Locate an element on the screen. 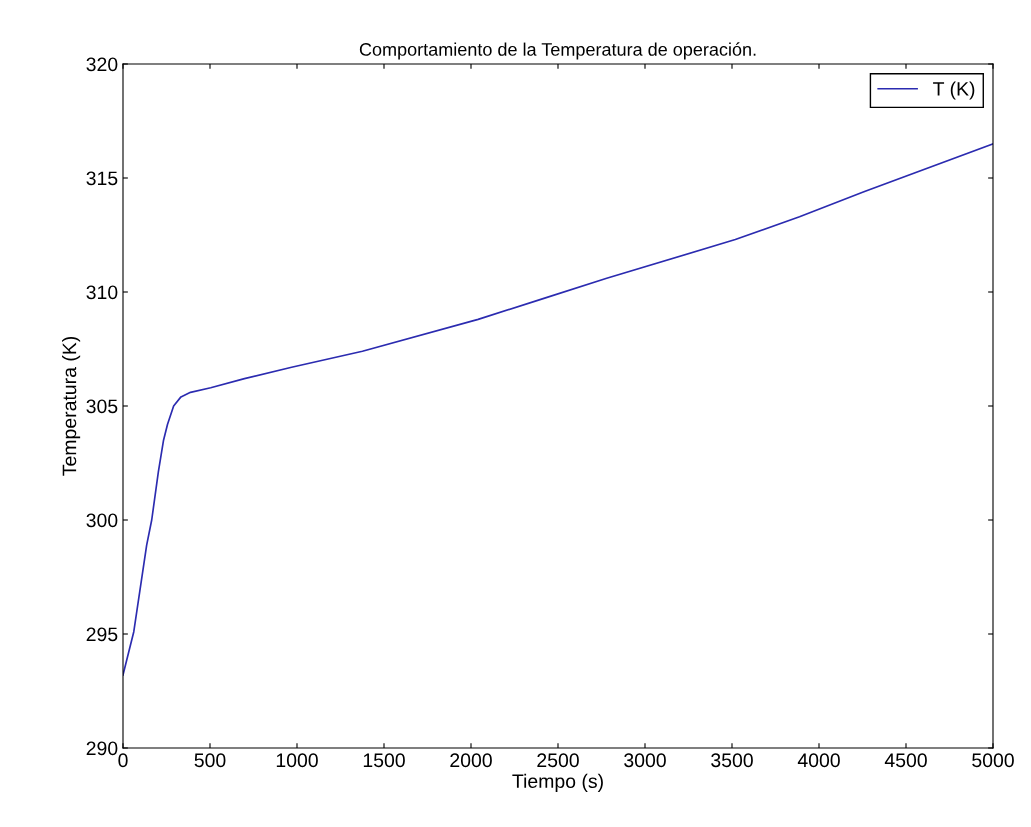 This screenshot has height=827, width=1031. x-tick-label: 0 is located at coordinates (123, 760).